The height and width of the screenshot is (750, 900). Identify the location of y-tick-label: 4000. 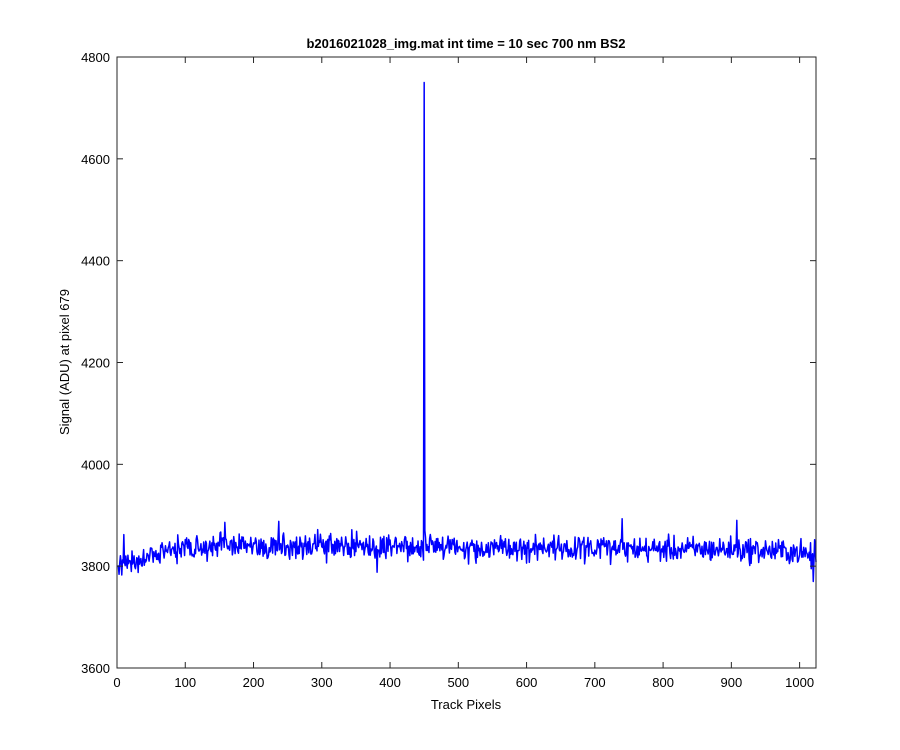
(95, 464).